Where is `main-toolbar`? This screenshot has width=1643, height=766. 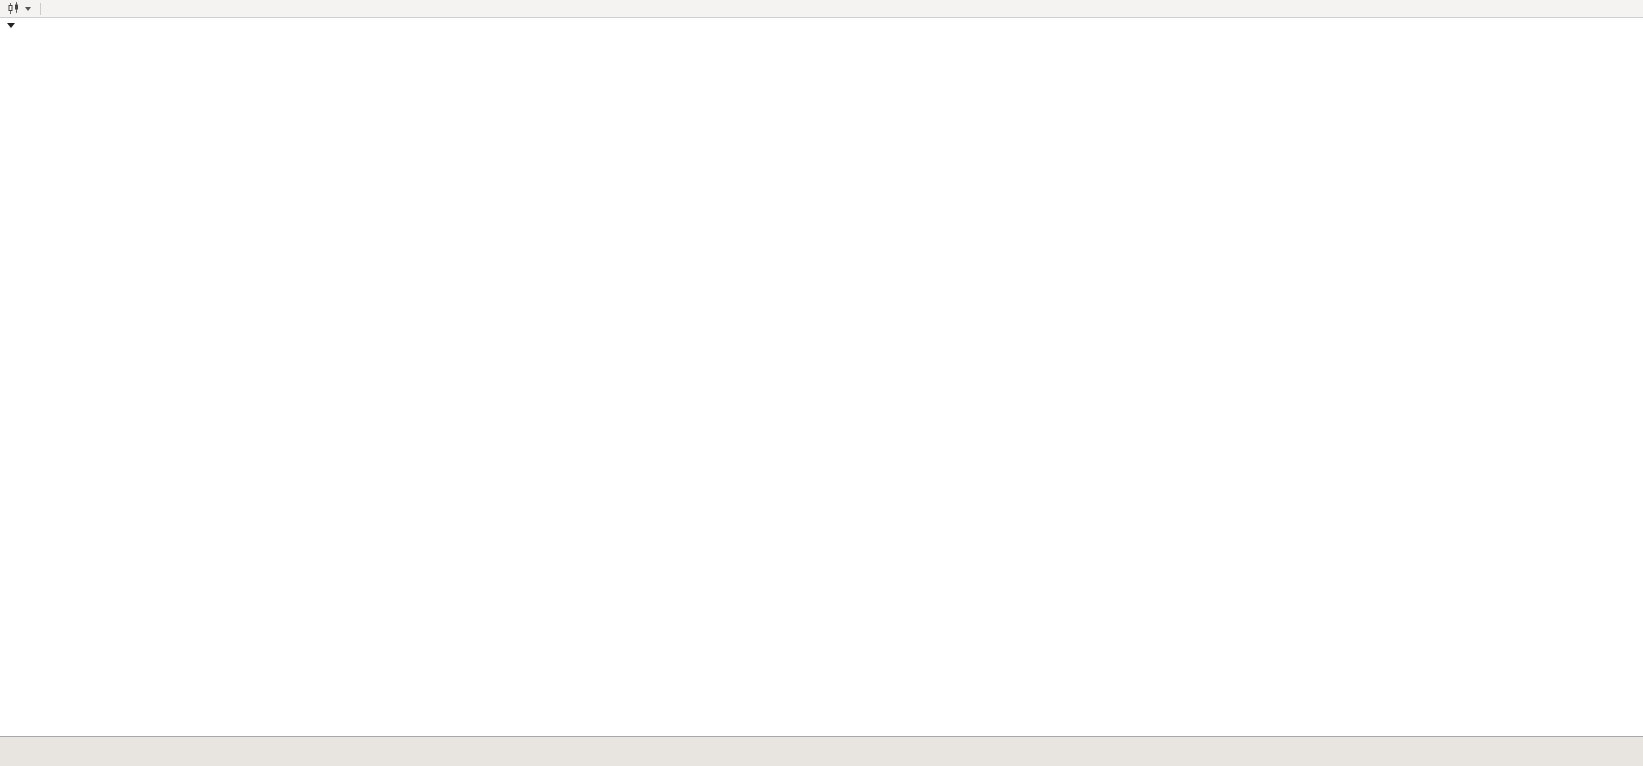
main-toolbar is located at coordinates (821, 9).